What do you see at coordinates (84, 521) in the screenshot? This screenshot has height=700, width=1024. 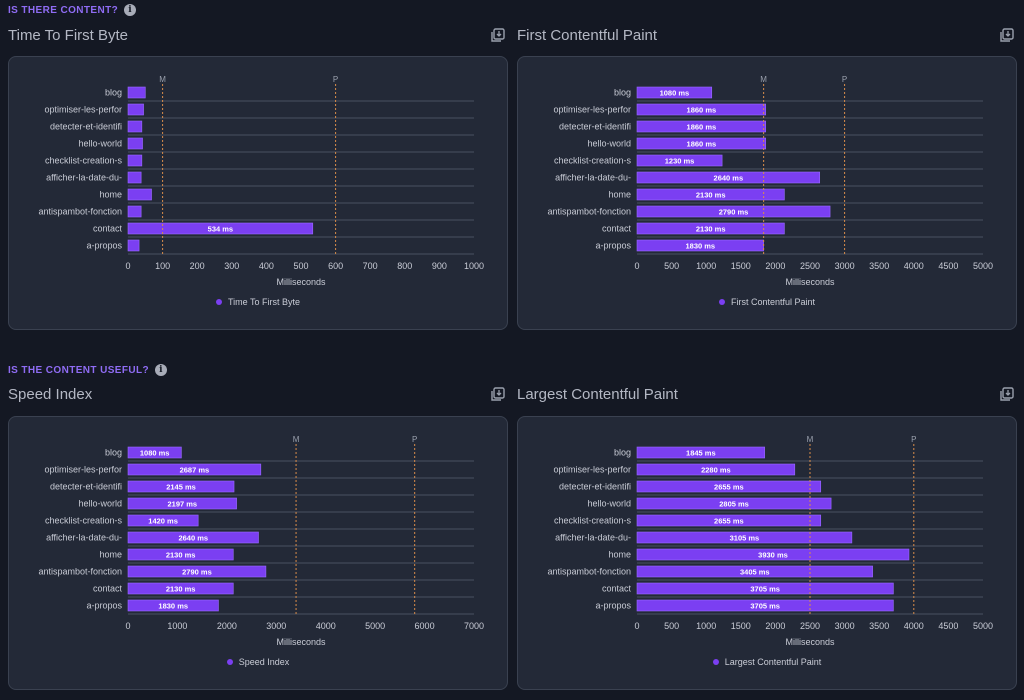 I see `category-label: checklist-creation-s` at bounding box center [84, 521].